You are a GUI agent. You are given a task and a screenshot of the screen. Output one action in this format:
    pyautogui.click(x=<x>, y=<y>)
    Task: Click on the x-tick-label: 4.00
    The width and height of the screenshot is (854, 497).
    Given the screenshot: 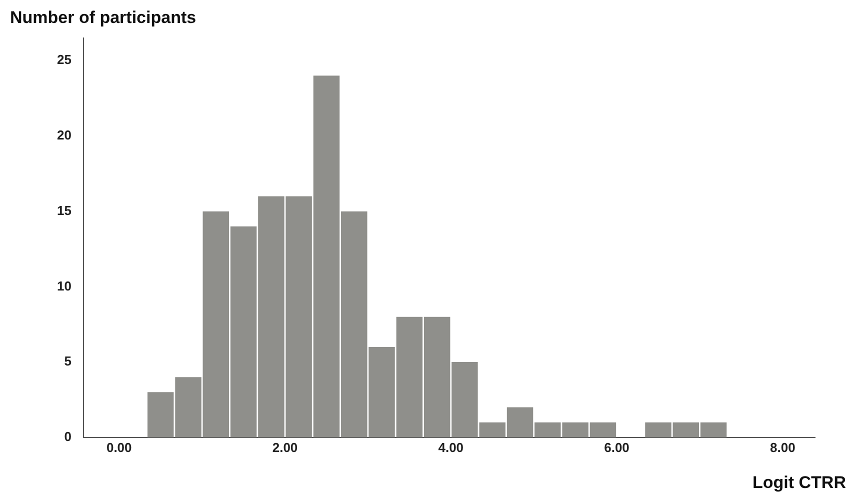 What is the action you would take?
    pyautogui.click(x=451, y=447)
    